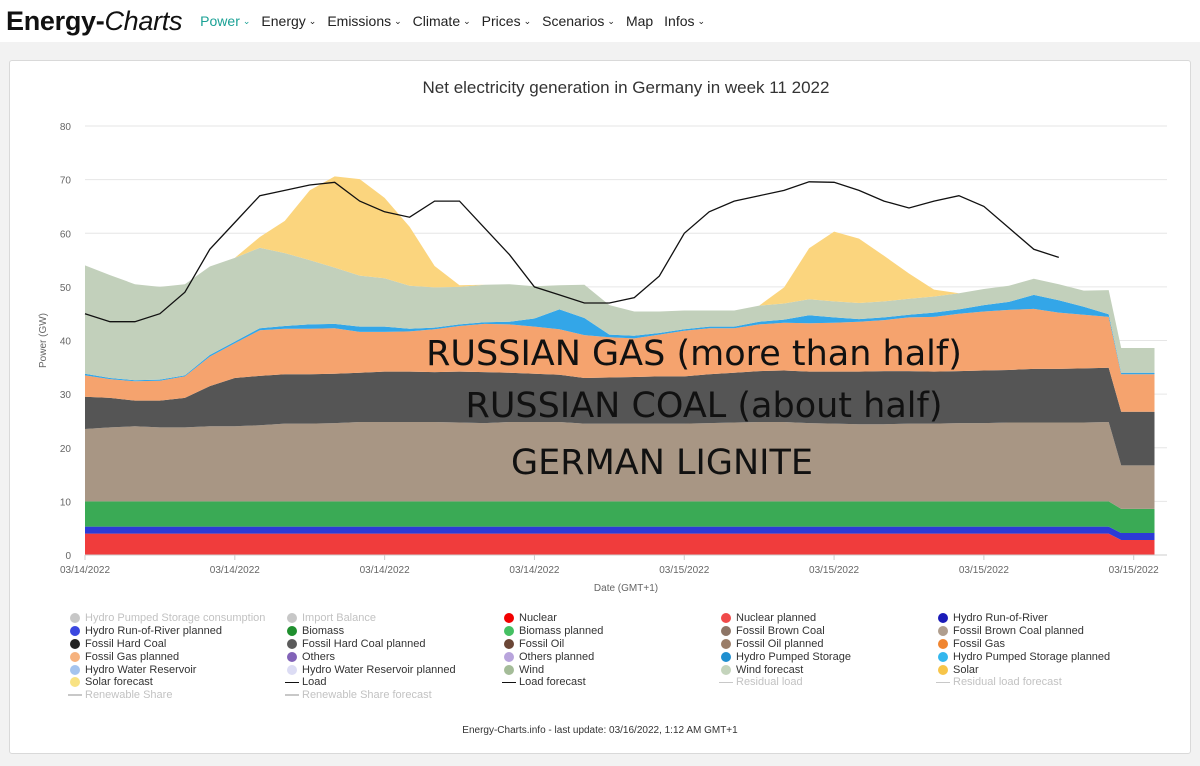 This screenshot has height=766, width=1200. What do you see at coordinates (379, 669) in the screenshot?
I see `legend-label: Hydro Water Reservoir planned` at bounding box center [379, 669].